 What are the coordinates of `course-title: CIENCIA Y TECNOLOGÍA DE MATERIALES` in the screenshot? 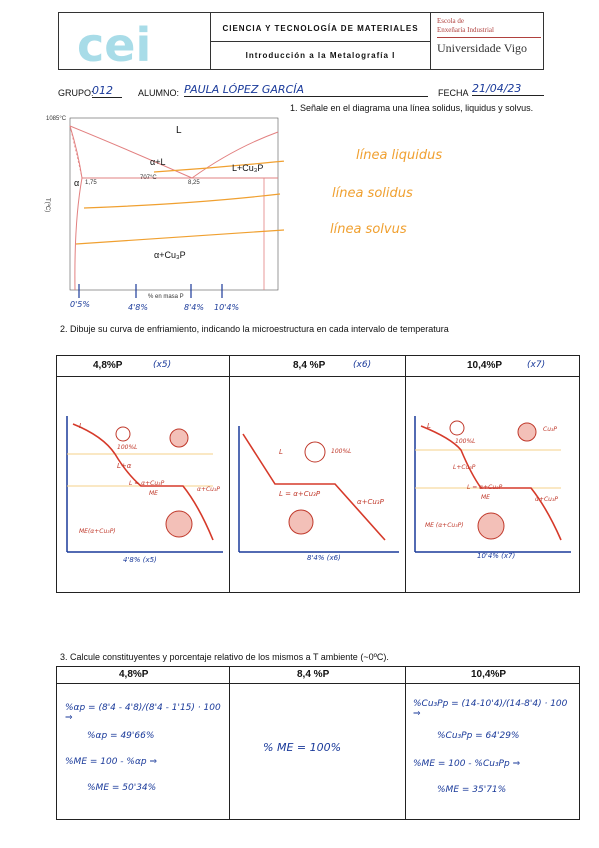 It's located at (320, 28).